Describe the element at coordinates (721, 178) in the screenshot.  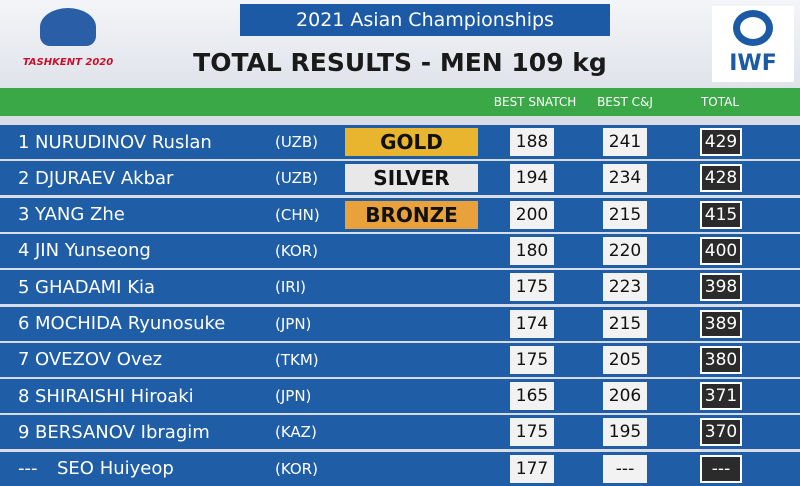
I see `total: 428` at that location.